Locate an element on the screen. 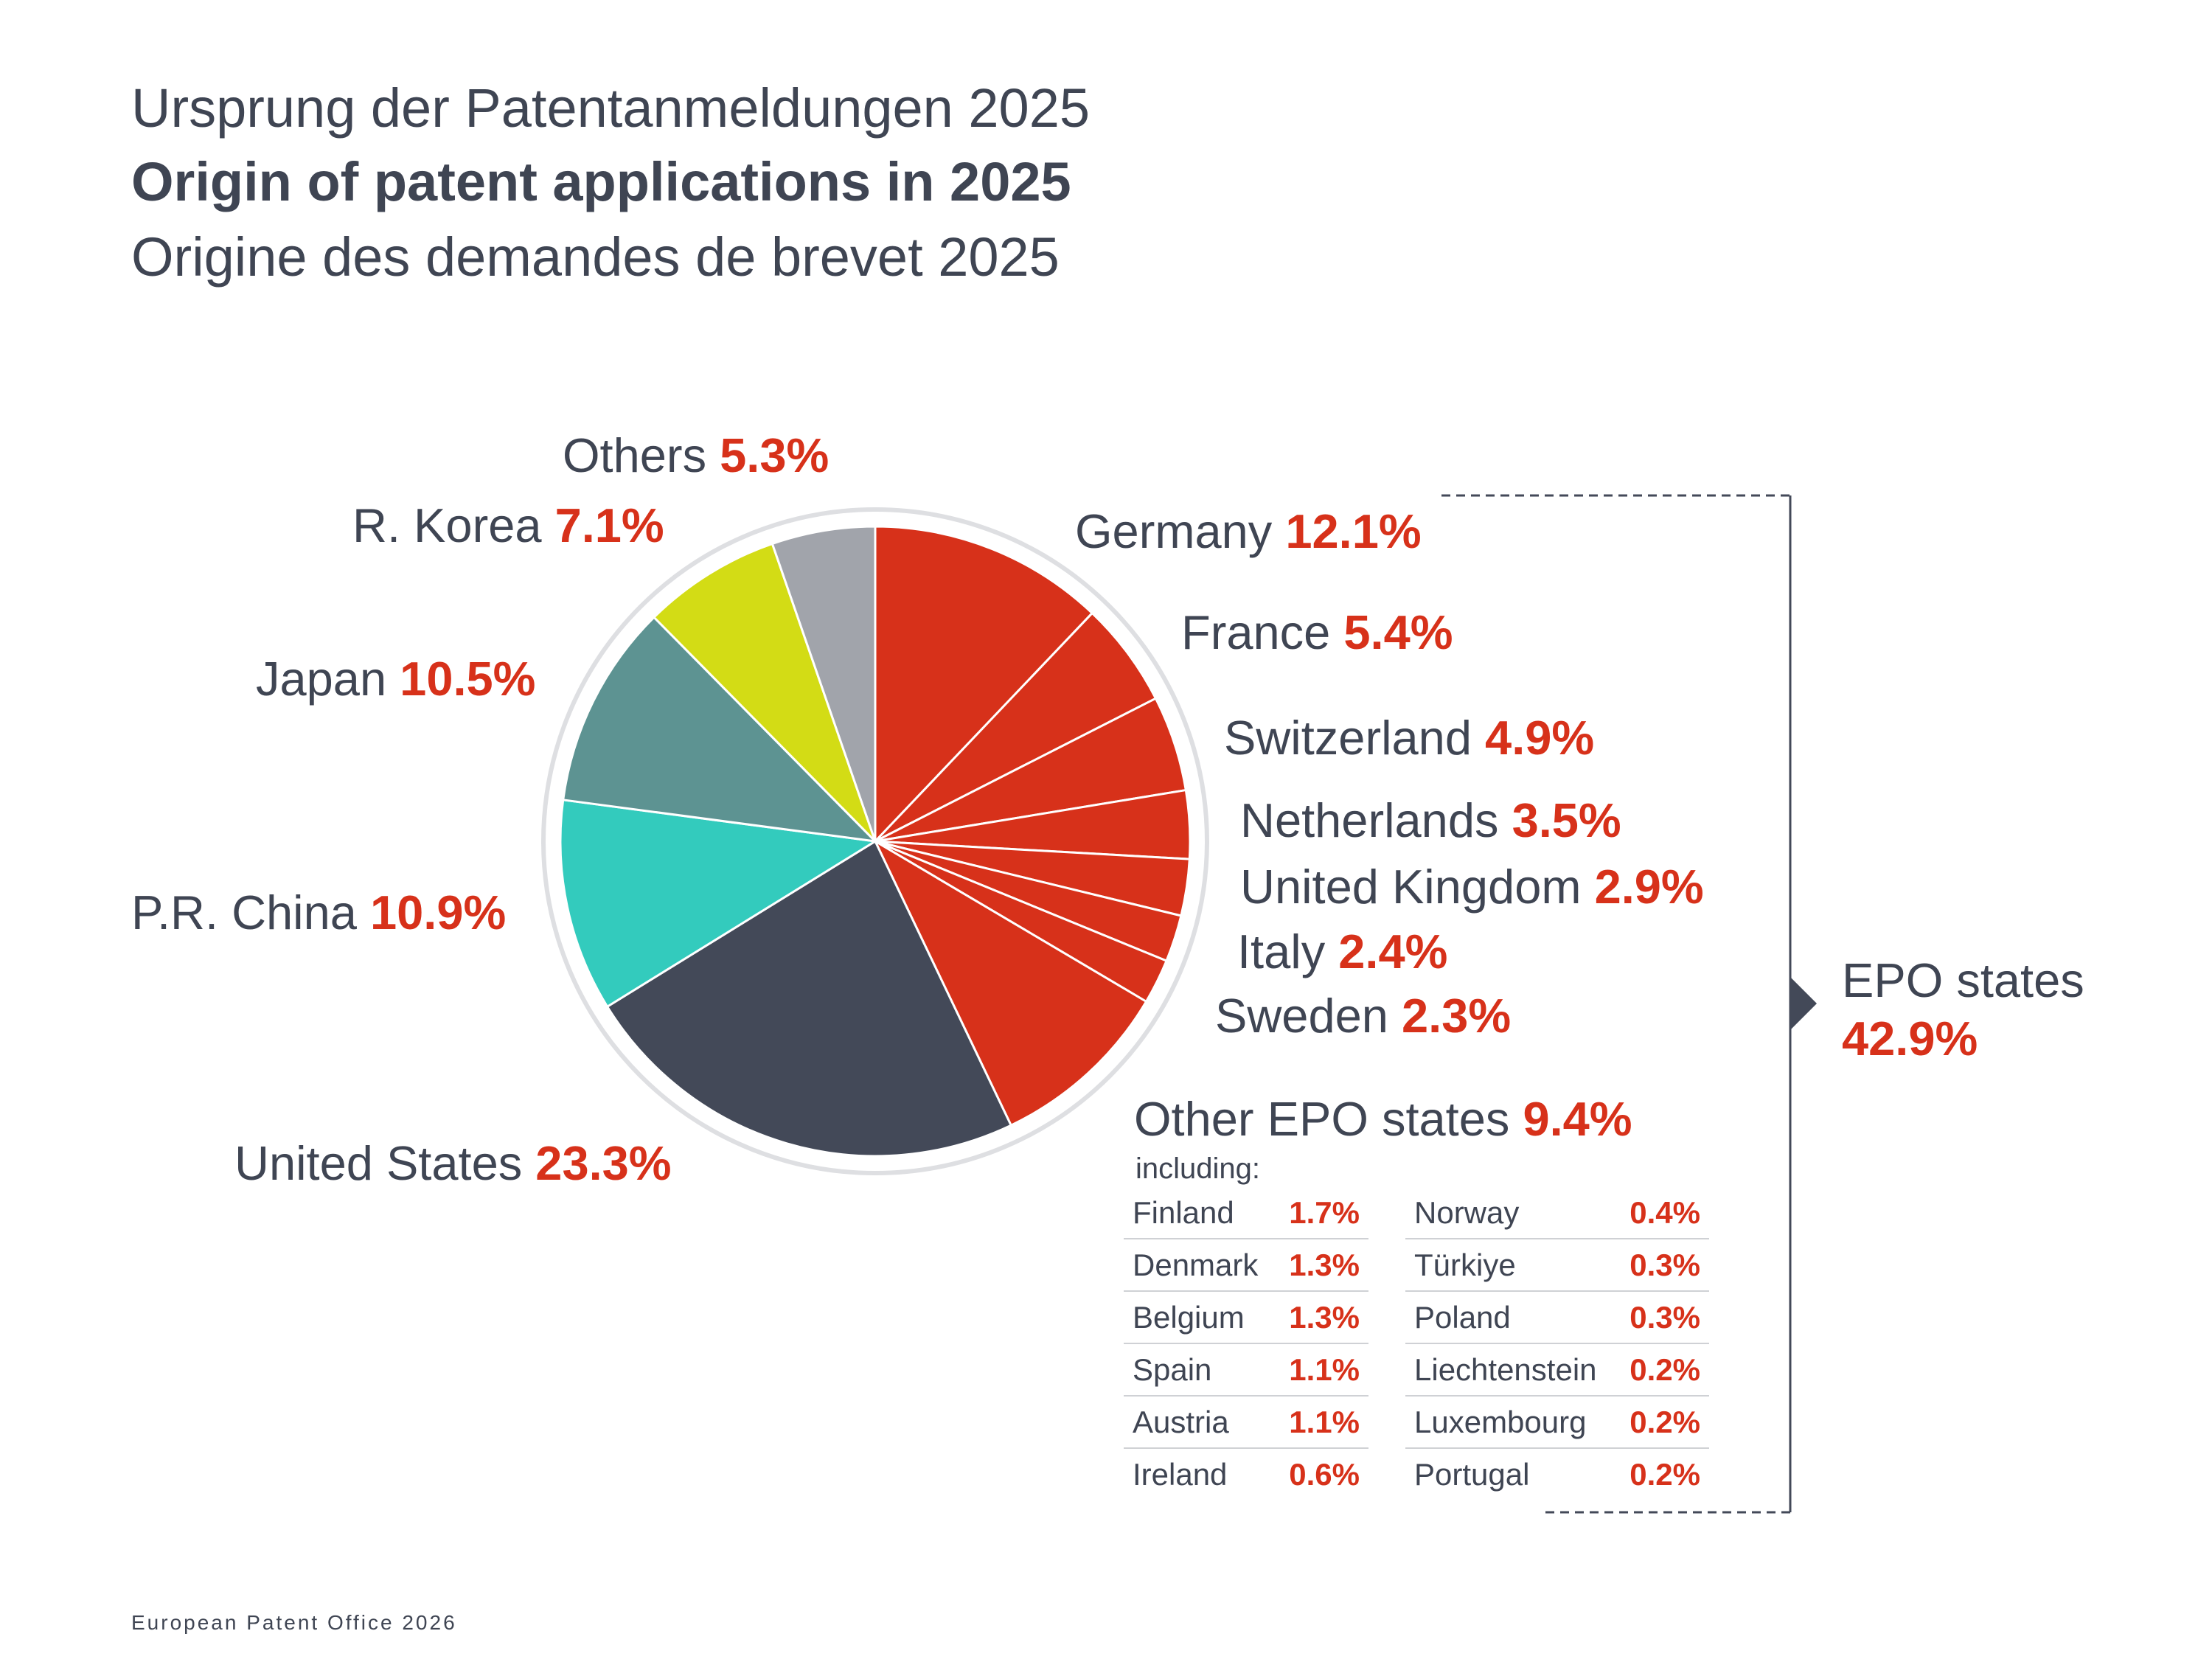 Image resolution: width=2212 pixels, height=1659 pixels. slice-label-united-kingdom: United Kingdom 2.9% is located at coordinates (1472, 887).